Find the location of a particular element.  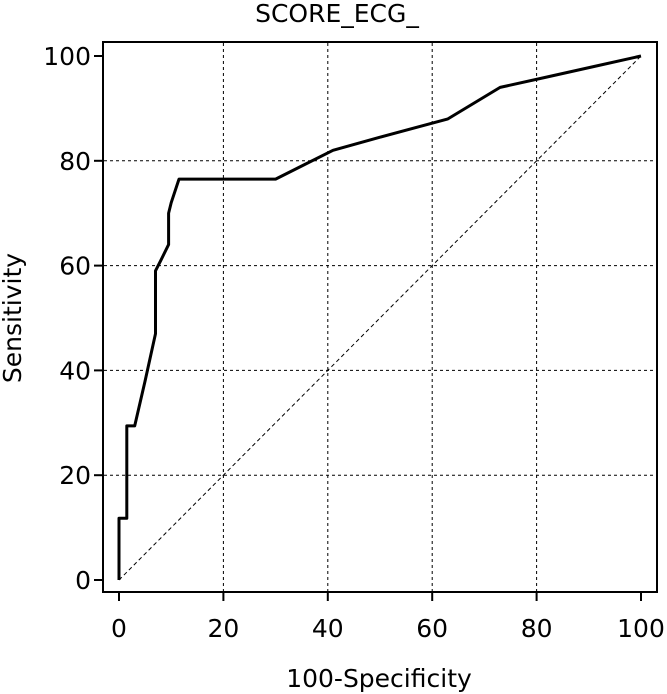

x-tick-label: 20 is located at coordinates (223, 628).